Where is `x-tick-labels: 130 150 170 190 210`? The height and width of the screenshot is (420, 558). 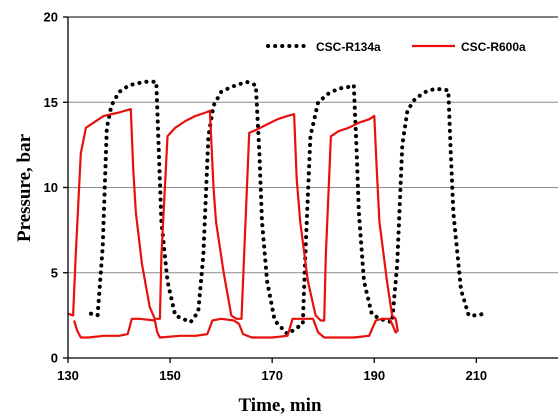 x-tick-labels: 130 150 170 190 210 is located at coordinates (272, 375).